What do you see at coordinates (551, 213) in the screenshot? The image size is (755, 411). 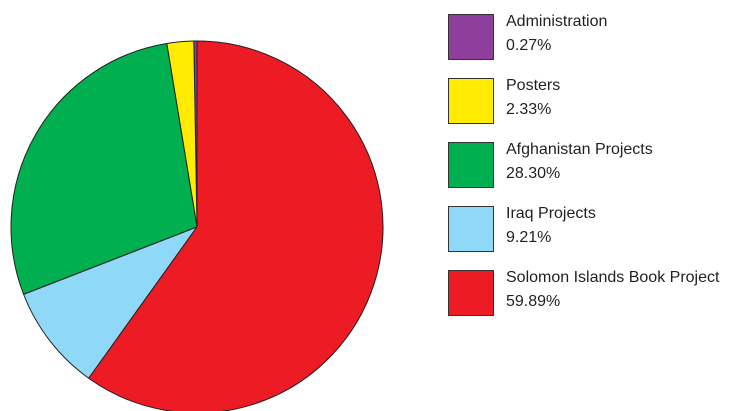 I see `legend-label-iraq-projects: Iraq Projects` at bounding box center [551, 213].